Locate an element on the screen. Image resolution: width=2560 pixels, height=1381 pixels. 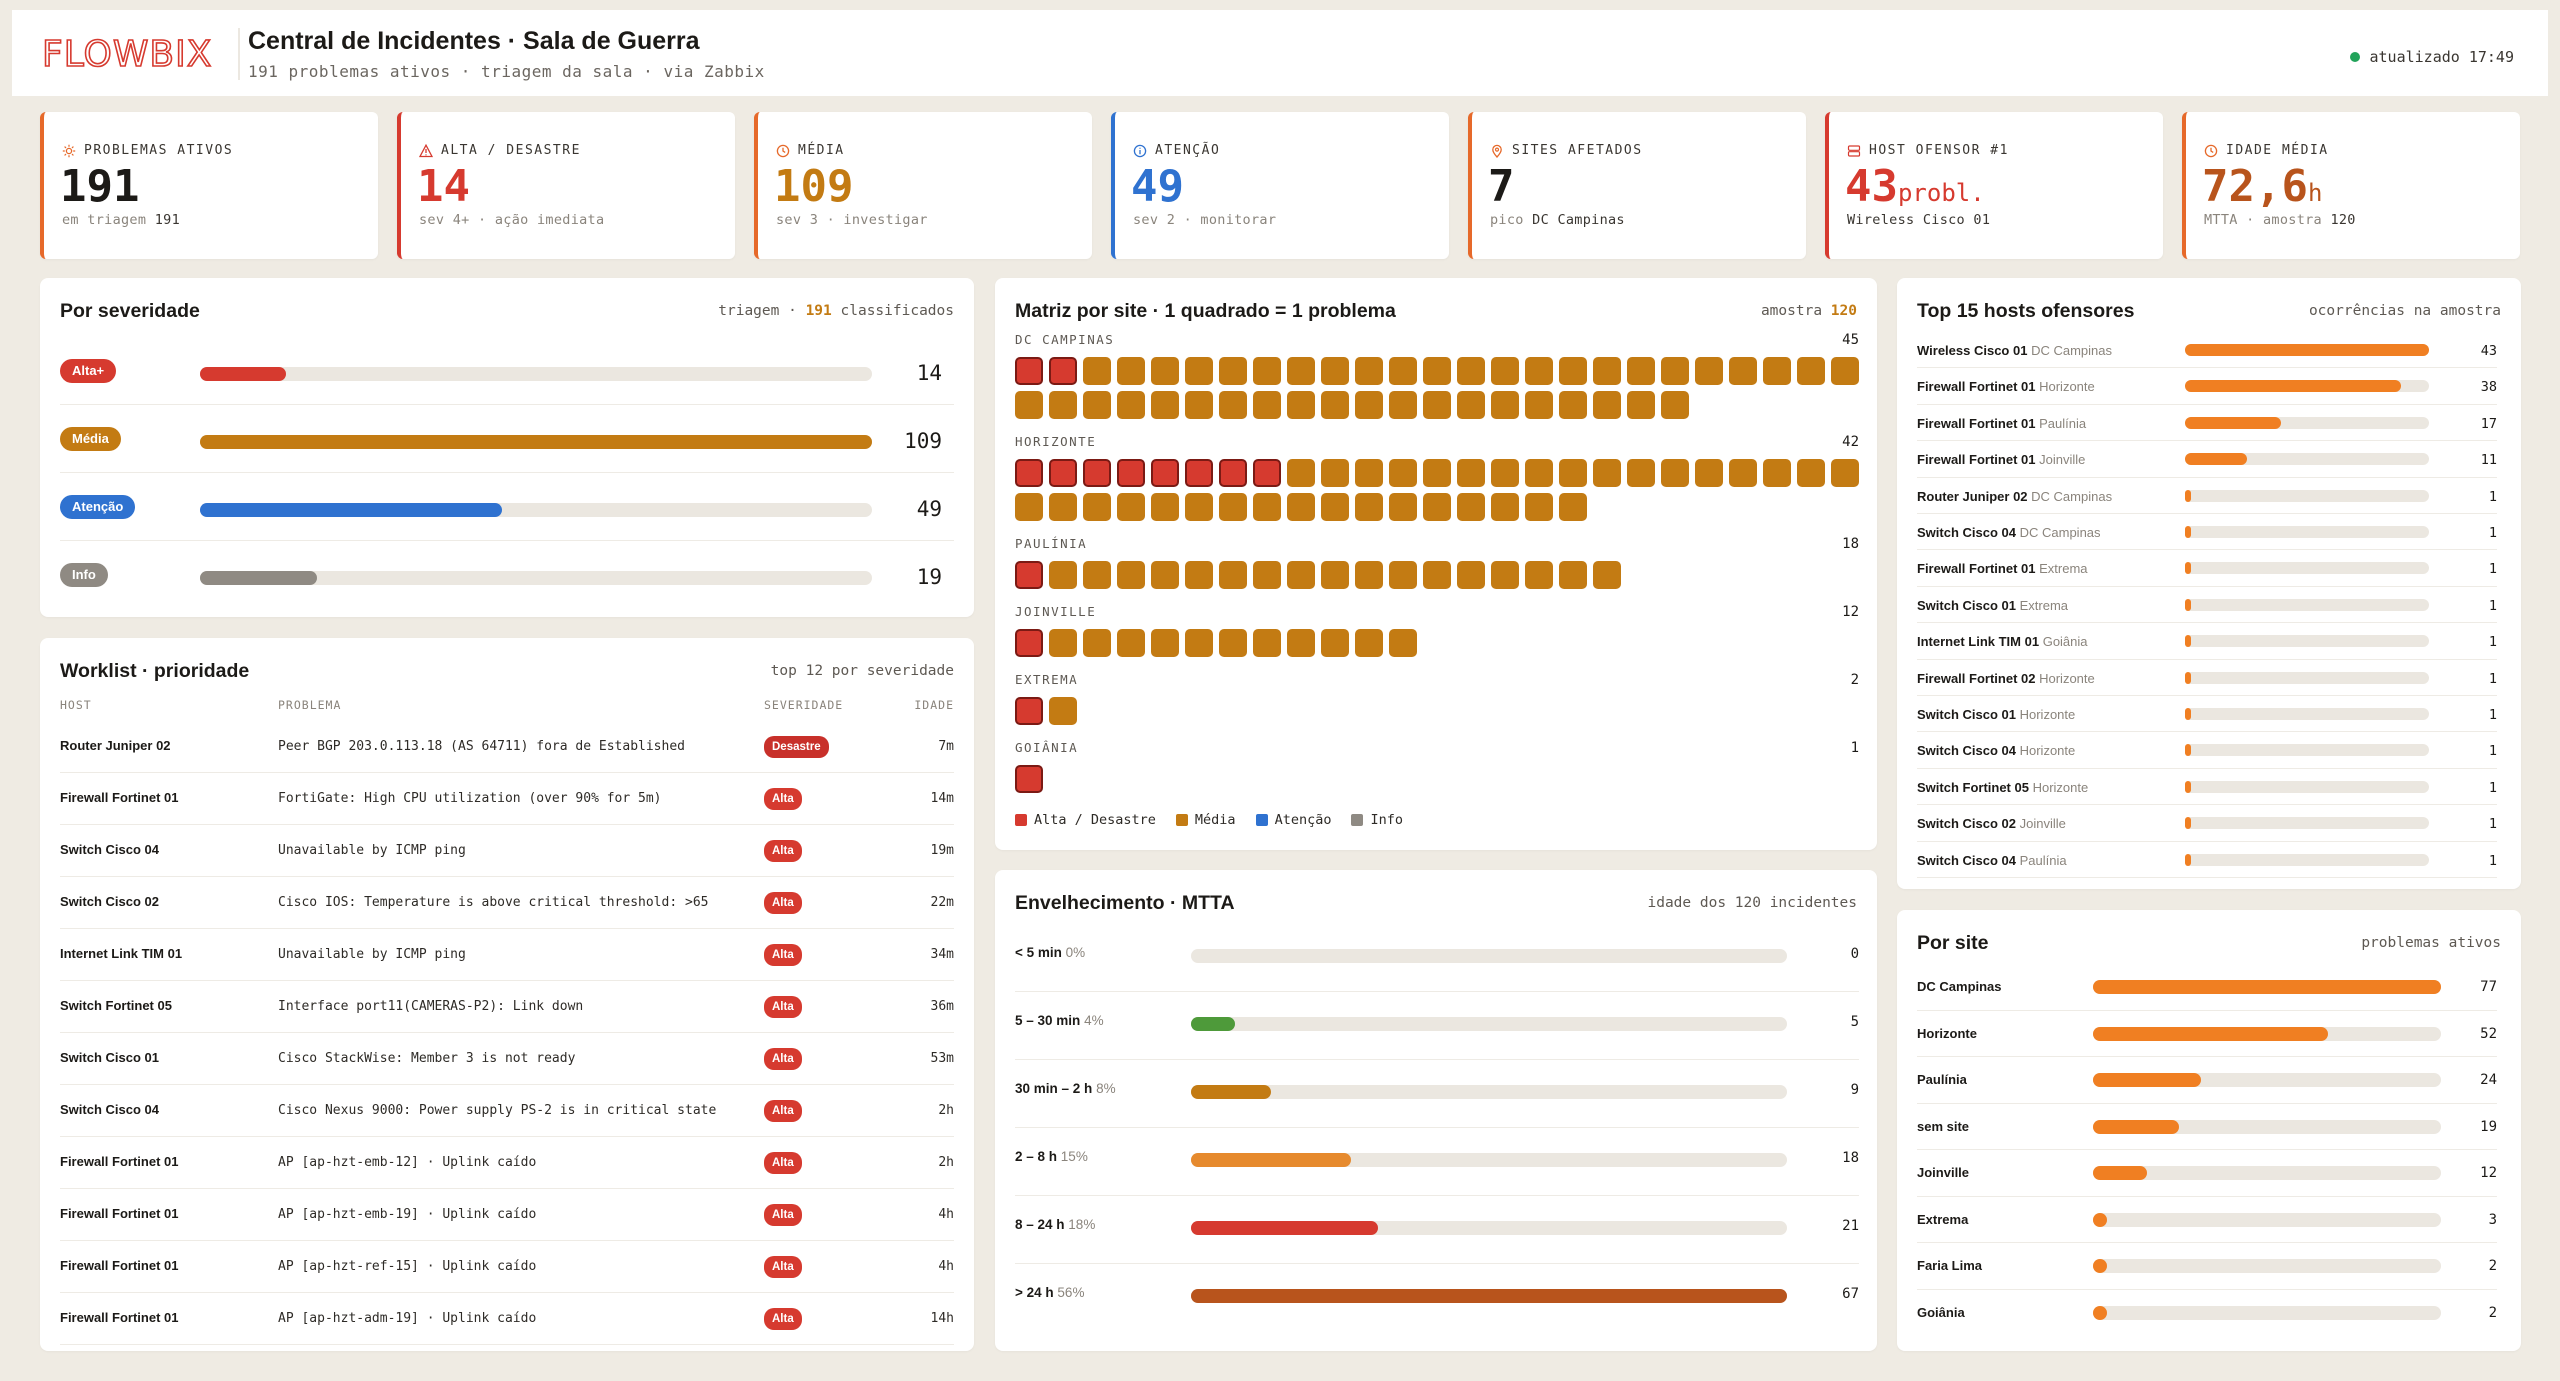
host-row: Switch Fortinet 05 Horizonte 1 is located at coordinates (2207, 787).